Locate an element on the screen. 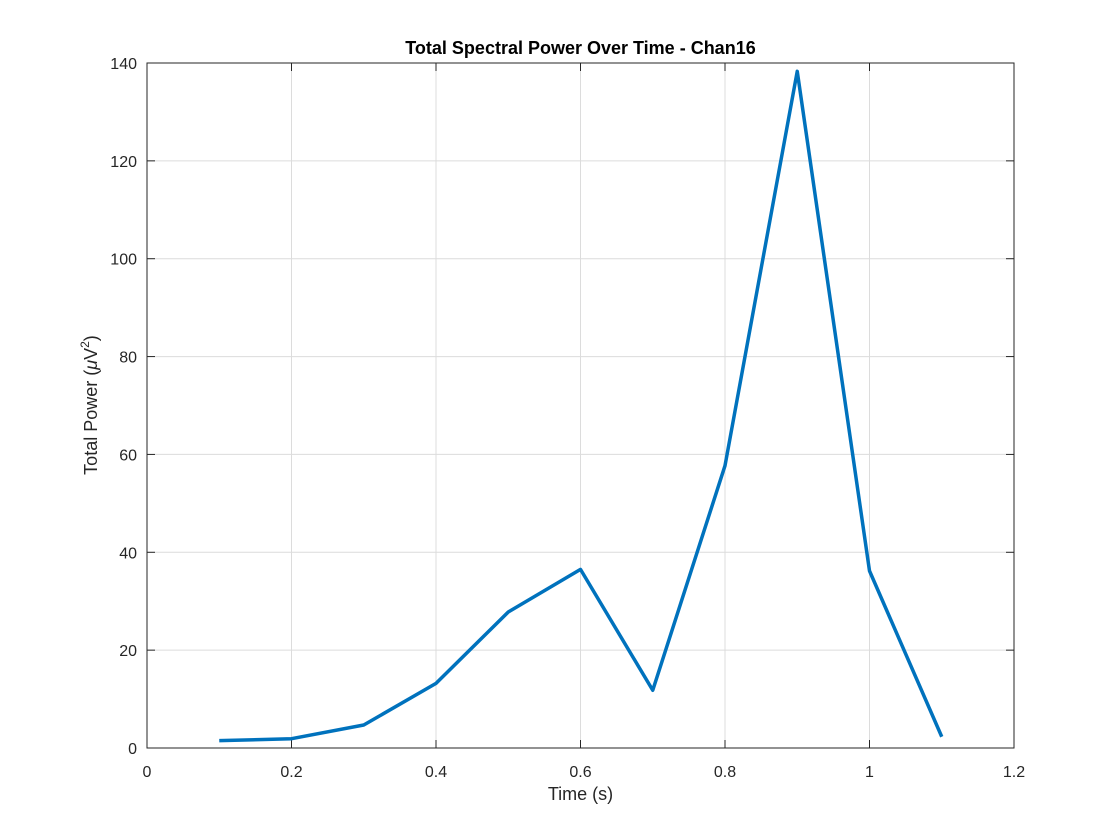 The width and height of the screenshot is (1120, 840). x-tick-label: 0 is located at coordinates (147, 772).